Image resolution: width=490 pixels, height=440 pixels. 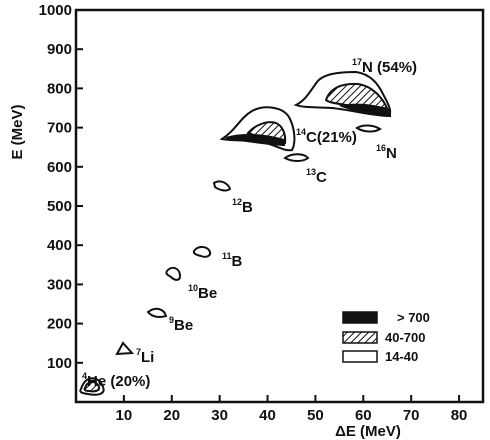 What do you see at coordinates (401, 356) in the screenshot?
I see `legend-label-open: 14-40` at bounding box center [401, 356].